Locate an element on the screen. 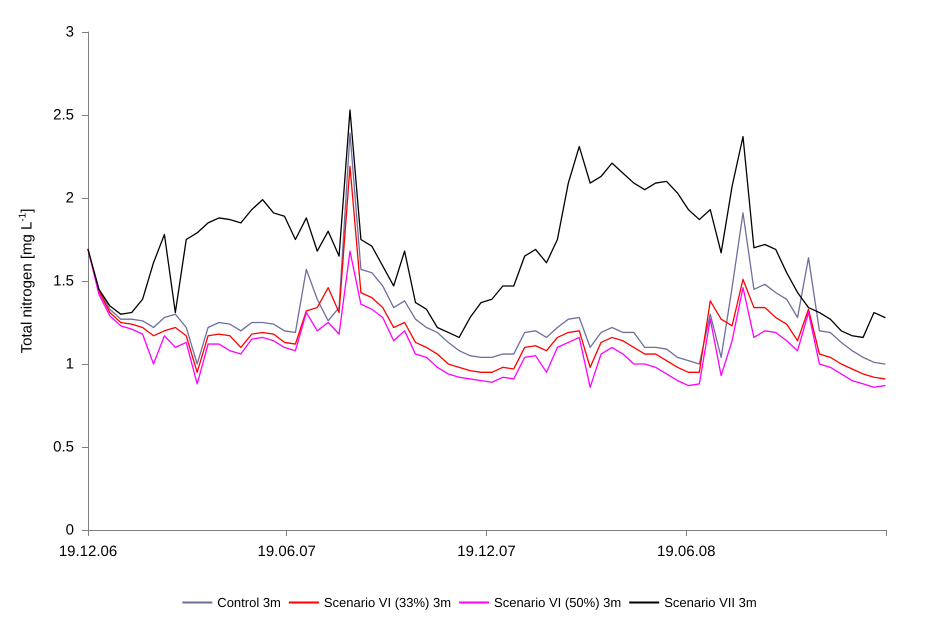 The width and height of the screenshot is (939, 618). y-axis-title: Total nitrogen [mg L-1] is located at coordinates (27, 281).